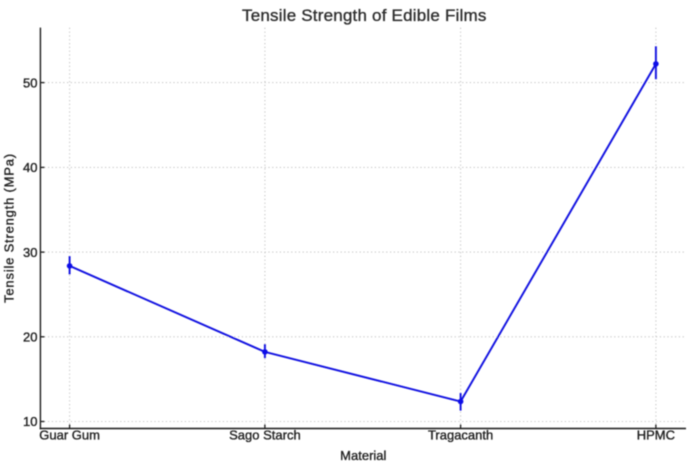 Image resolution: width=691 pixels, height=472 pixels. Describe the element at coordinates (30, 337) in the screenshot. I see `svg-text: 20` at that location.